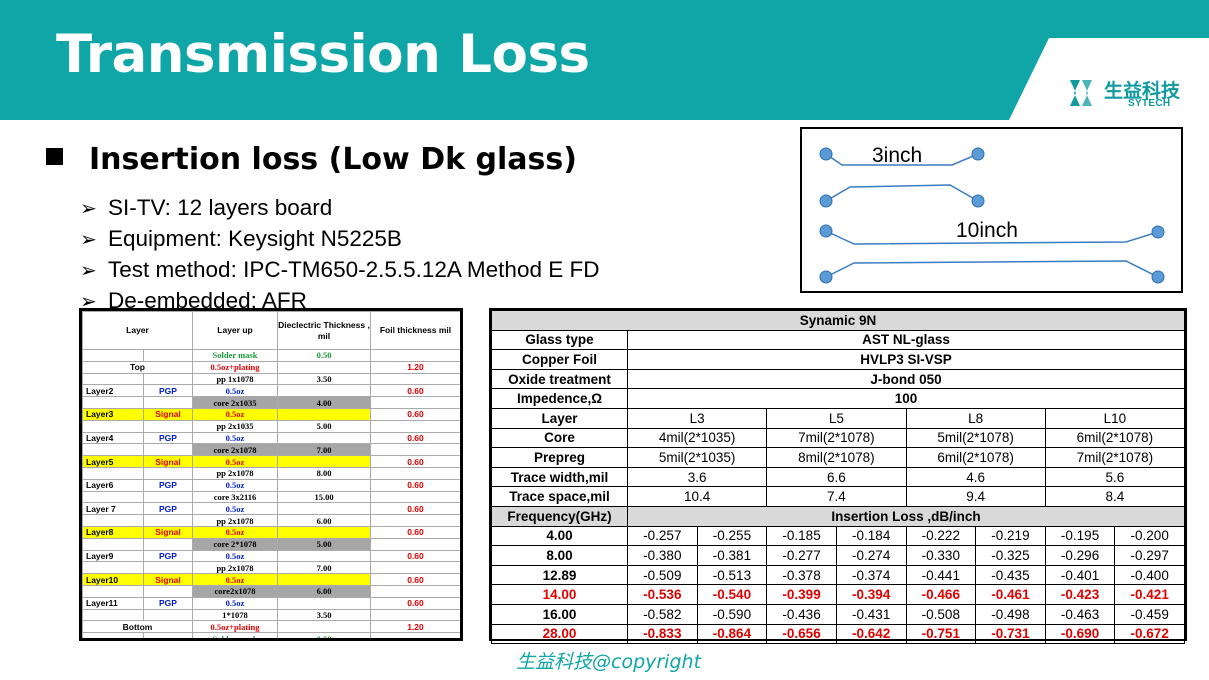 Image resolution: width=1209 pixels, height=680 pixels. Describe the element at coordinates (559, 477) in the screenshot. I see `trace-width-label: Trace width,mil` at that location.